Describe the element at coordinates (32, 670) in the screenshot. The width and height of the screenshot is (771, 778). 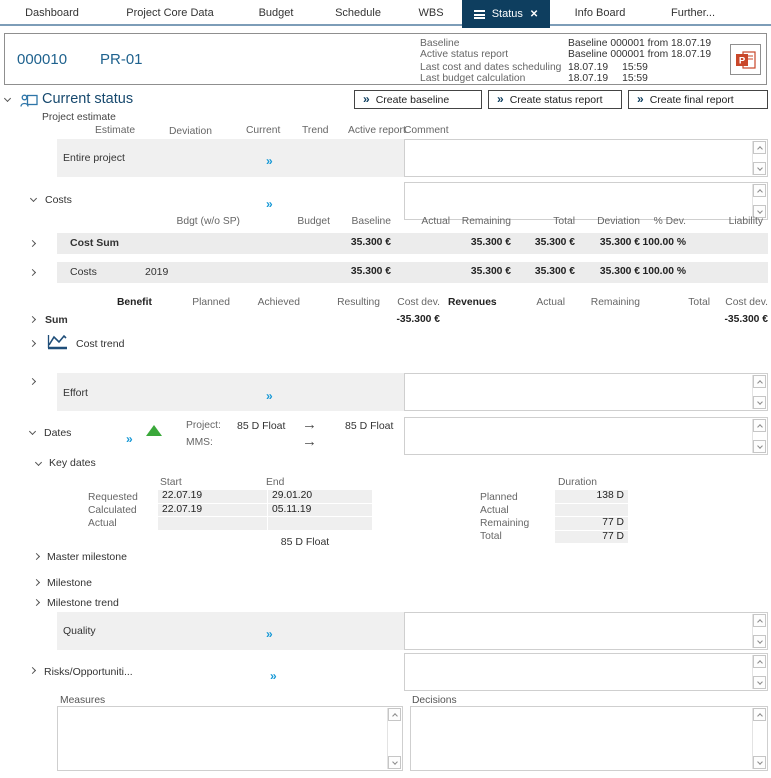
I see `risks-expand-icon` at that location.